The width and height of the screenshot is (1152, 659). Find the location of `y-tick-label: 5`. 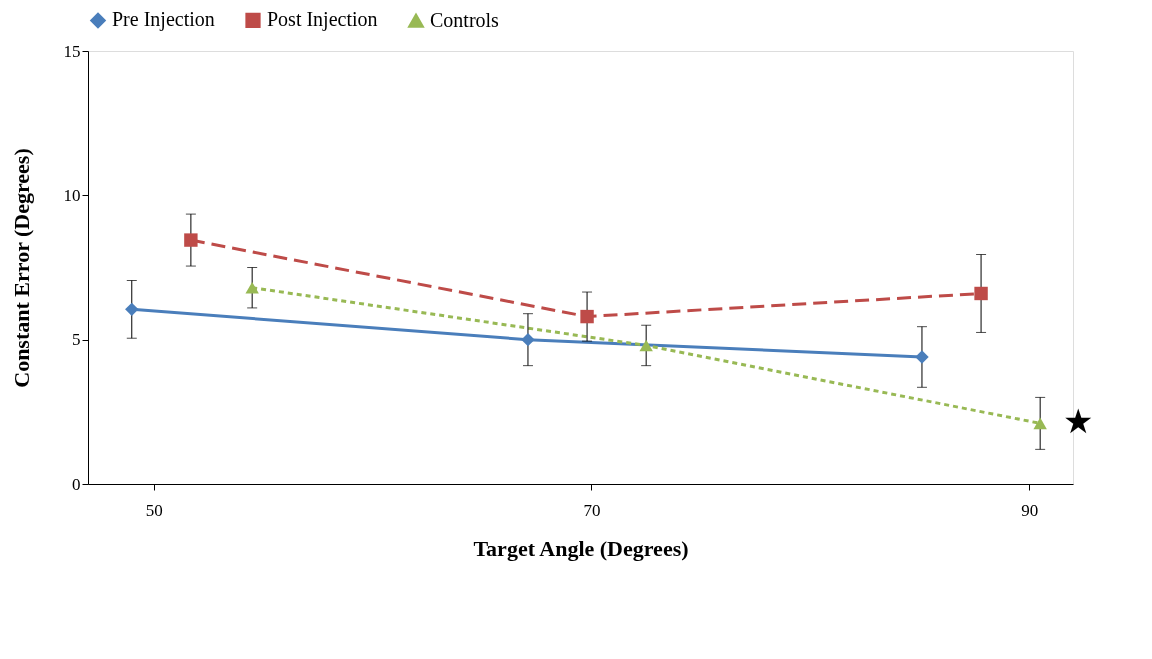

y-tick-label: 5 is located at coordinates (76, 340).